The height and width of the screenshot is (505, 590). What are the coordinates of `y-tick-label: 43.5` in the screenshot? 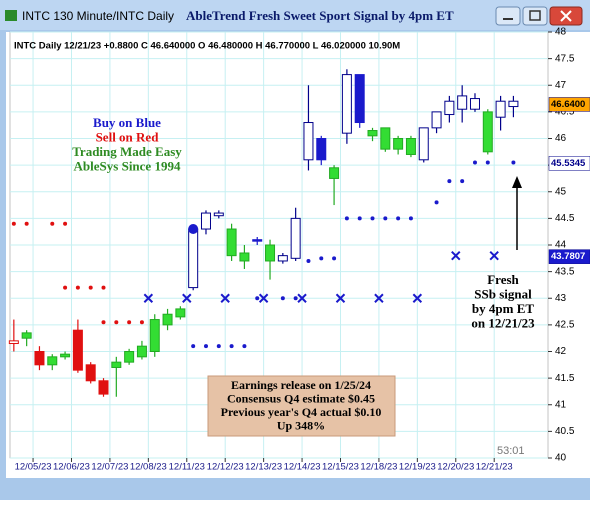 It's located at (565, 271).